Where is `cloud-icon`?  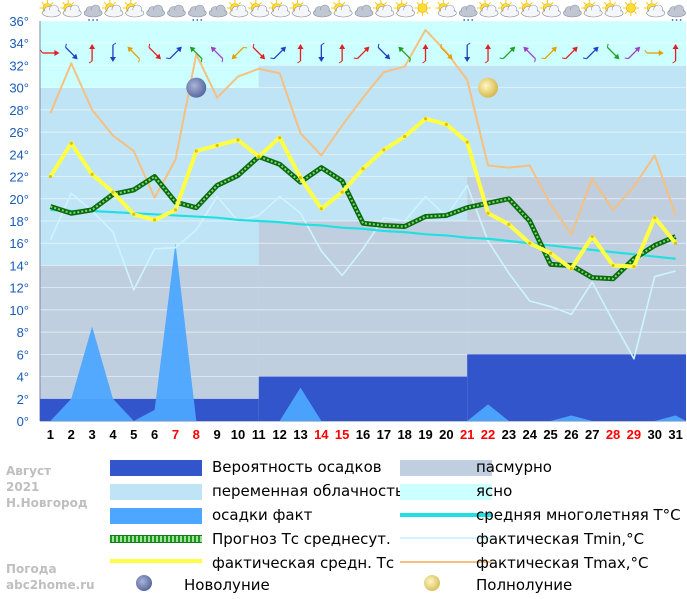
cloud-icon is located at coordinates (572, 11).